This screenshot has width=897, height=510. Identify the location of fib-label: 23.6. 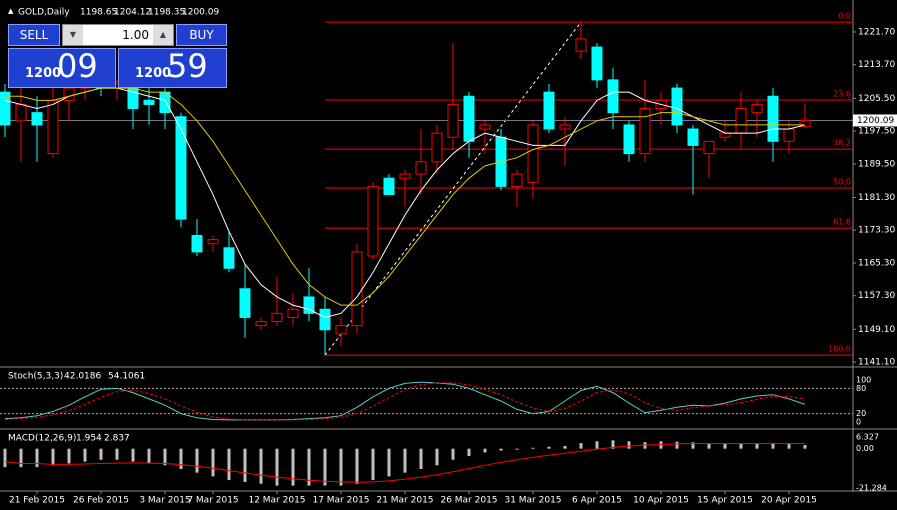
(842, 93).